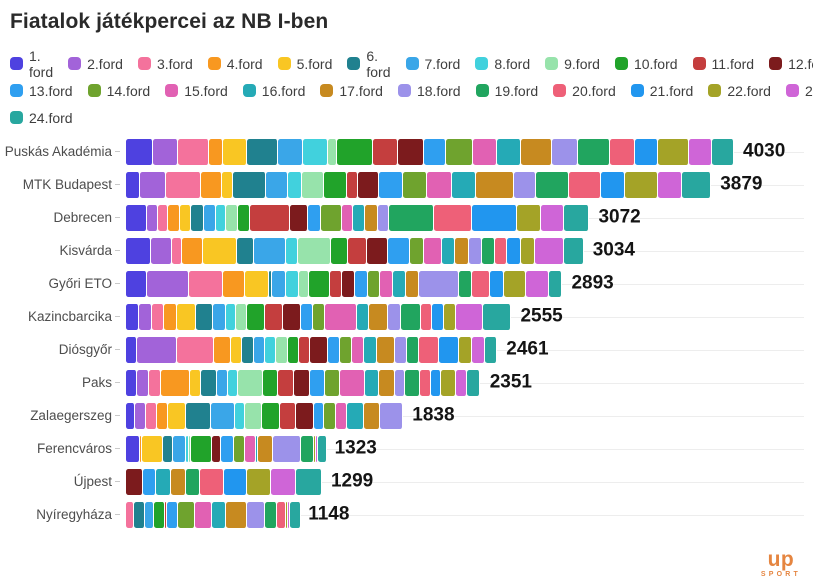  What do you see at coordinates (506, 91) in the screenshot?
I see `legend-item: 19.ford` at bounding box center [506, 91].